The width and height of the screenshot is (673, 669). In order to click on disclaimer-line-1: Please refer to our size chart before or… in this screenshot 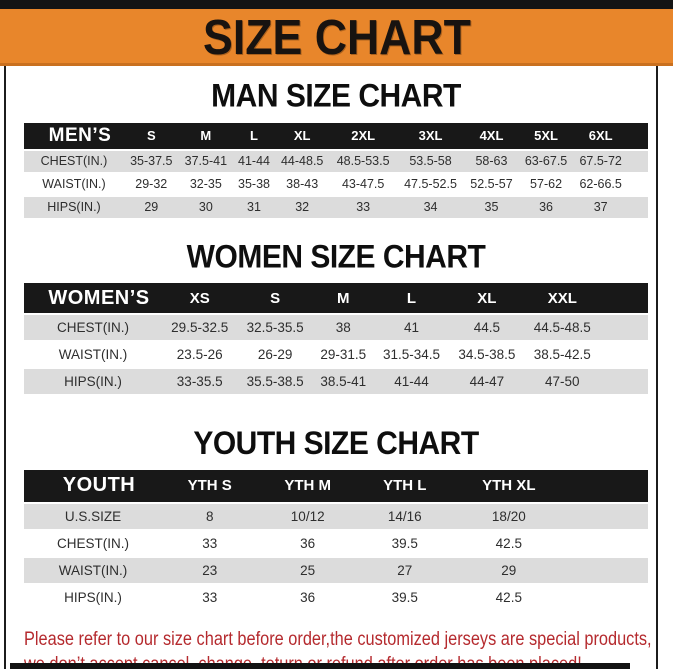, I will do `click(338, 639)`.